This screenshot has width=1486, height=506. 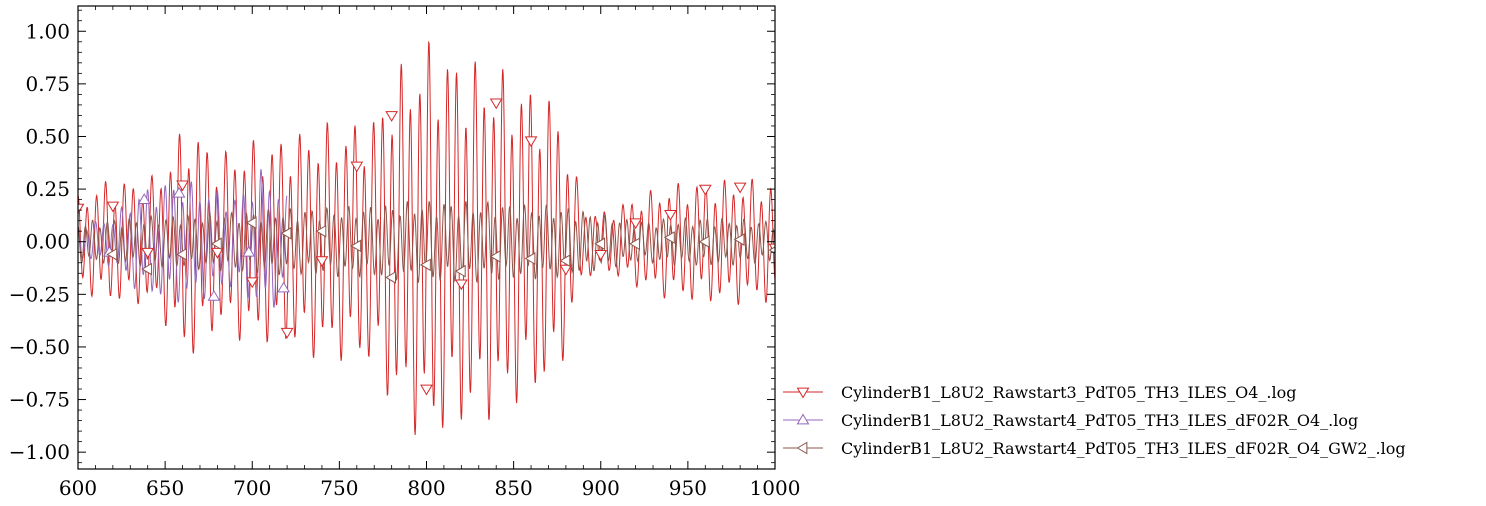 I want to click on y-tick-label: 1.00, so click(x=47, y=31).